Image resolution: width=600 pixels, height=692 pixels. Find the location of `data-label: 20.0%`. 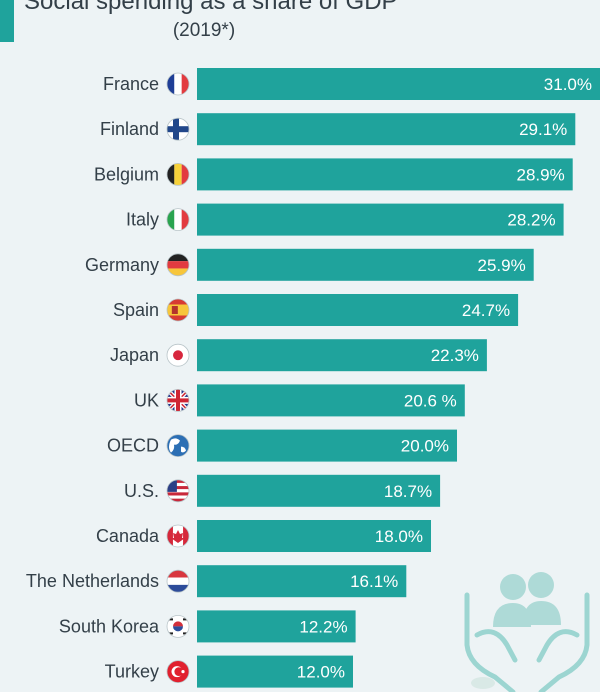

data-label: 20.0% is located at coordinates (425, 446).